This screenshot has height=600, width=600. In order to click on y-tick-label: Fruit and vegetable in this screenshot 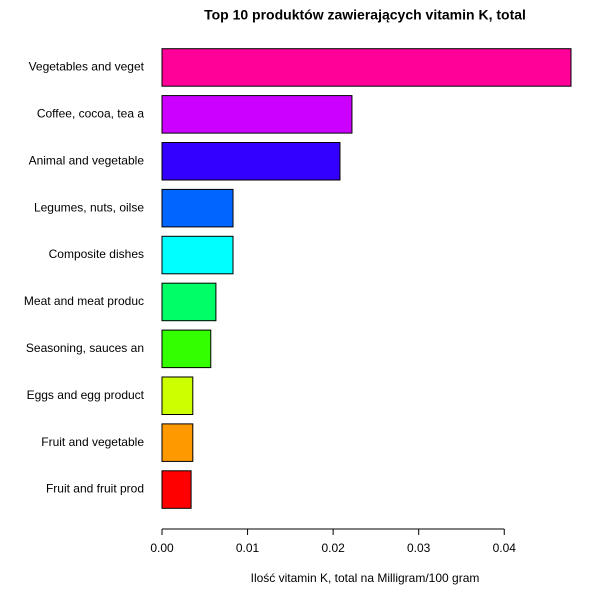, I will do `click(92, 442)`.